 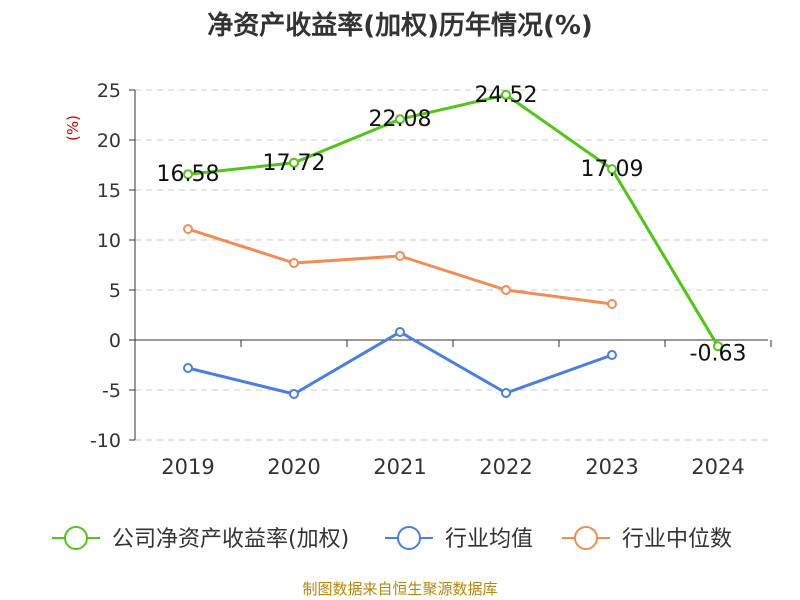 I want to click on legend-label: 行业中位数, so click(x=677, y=539).